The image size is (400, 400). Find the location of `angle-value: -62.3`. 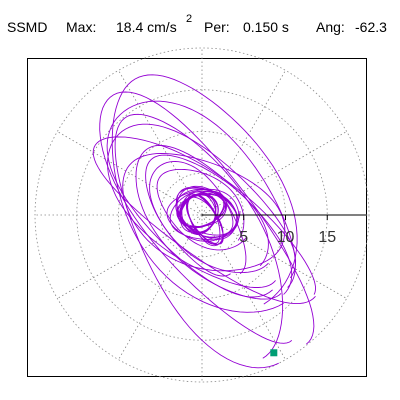

angle-value: -62.3 is located at coordinates (371, 27).